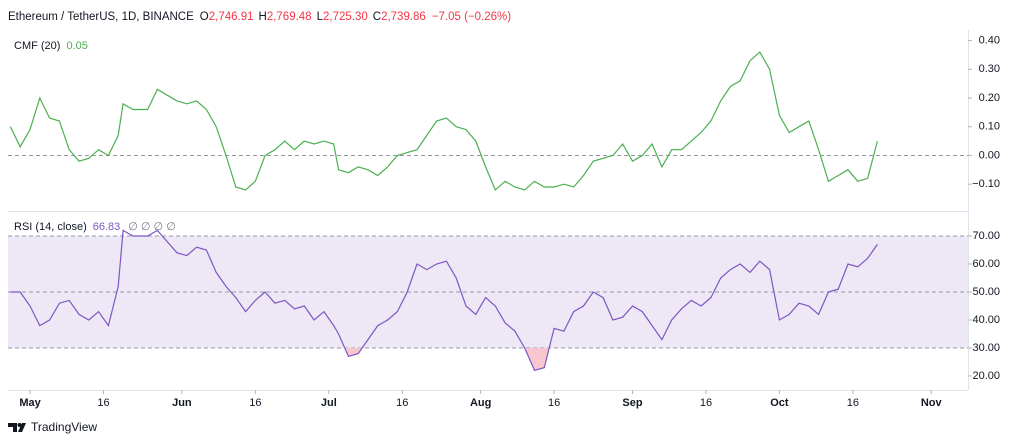  What do you see at coordinates (263, 17) in the screenshot?
I see `ohlc-key: H` at bounding box center [263, 17].